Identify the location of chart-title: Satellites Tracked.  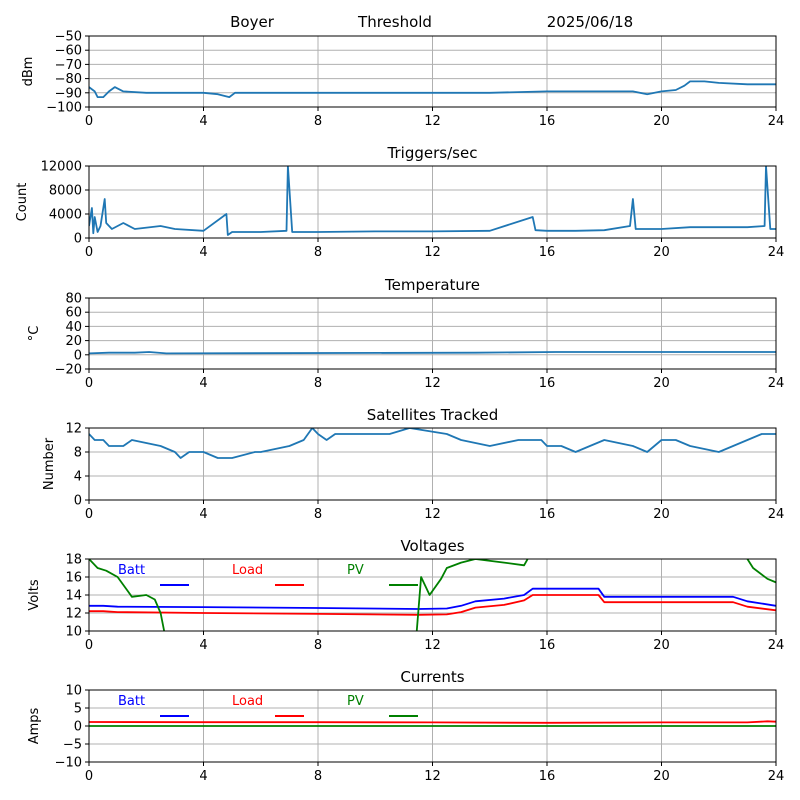
(432, 415).